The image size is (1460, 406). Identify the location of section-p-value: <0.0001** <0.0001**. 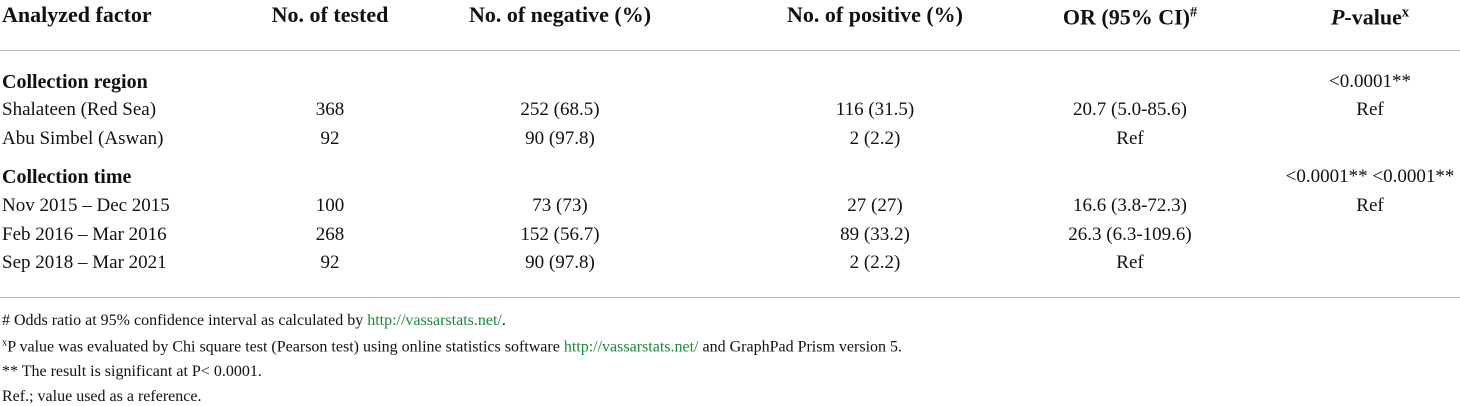
(1370, 176).